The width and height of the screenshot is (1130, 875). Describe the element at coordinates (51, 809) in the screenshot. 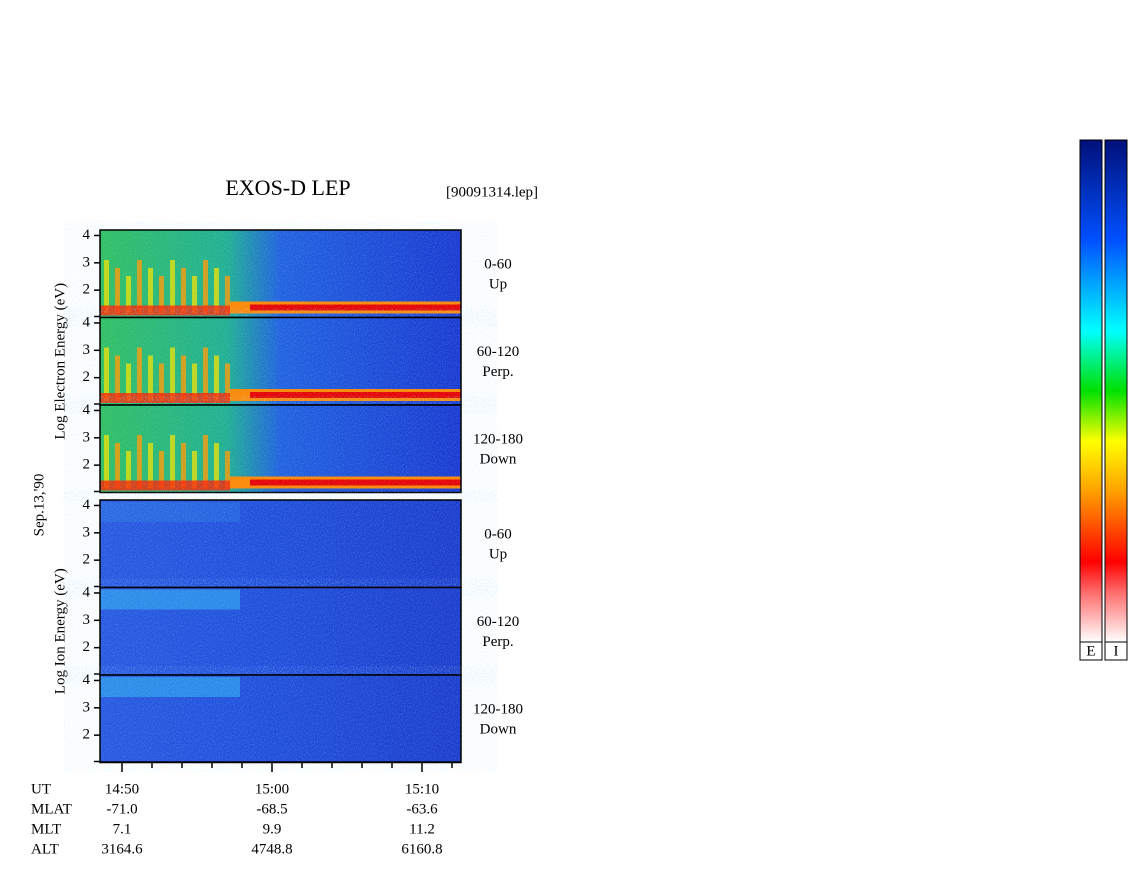

I see `ephemeris-label: MLAT` at that location.